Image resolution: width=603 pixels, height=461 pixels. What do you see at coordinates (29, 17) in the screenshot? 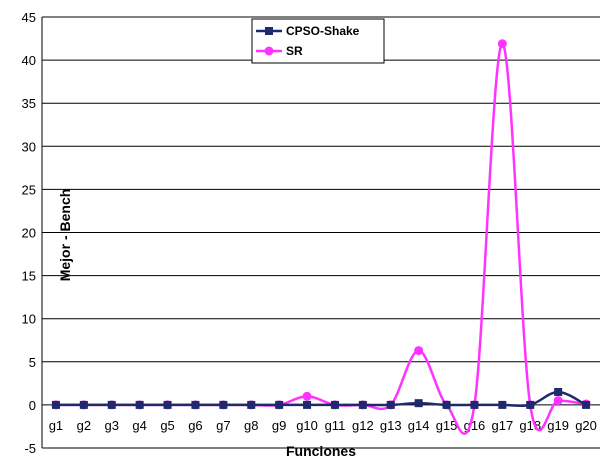
I see `y-tick-label: 45` at bounding box center [29, 17].